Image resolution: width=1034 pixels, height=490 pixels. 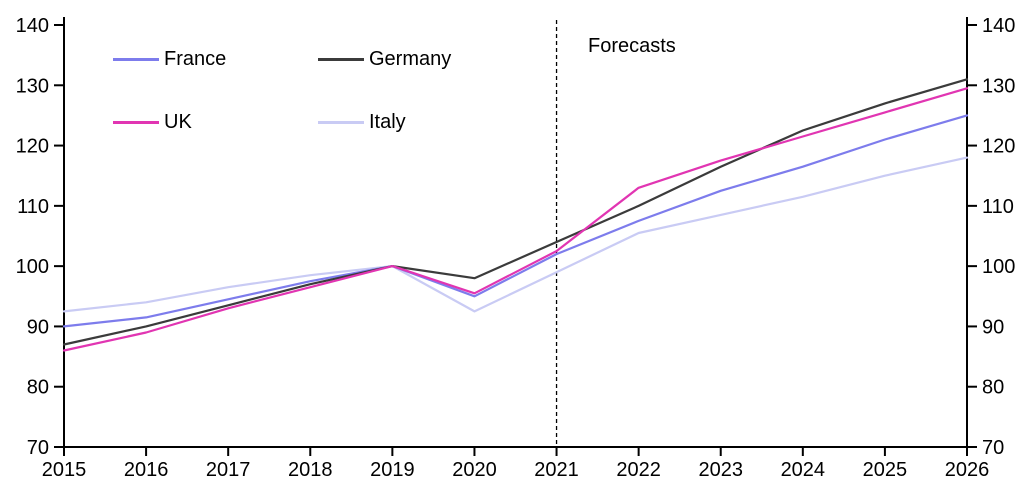 What do you see at coordinates (993, 388) in the screenshot?
I see `y-tick-label-right: 80` at bounding box center [993, 388].